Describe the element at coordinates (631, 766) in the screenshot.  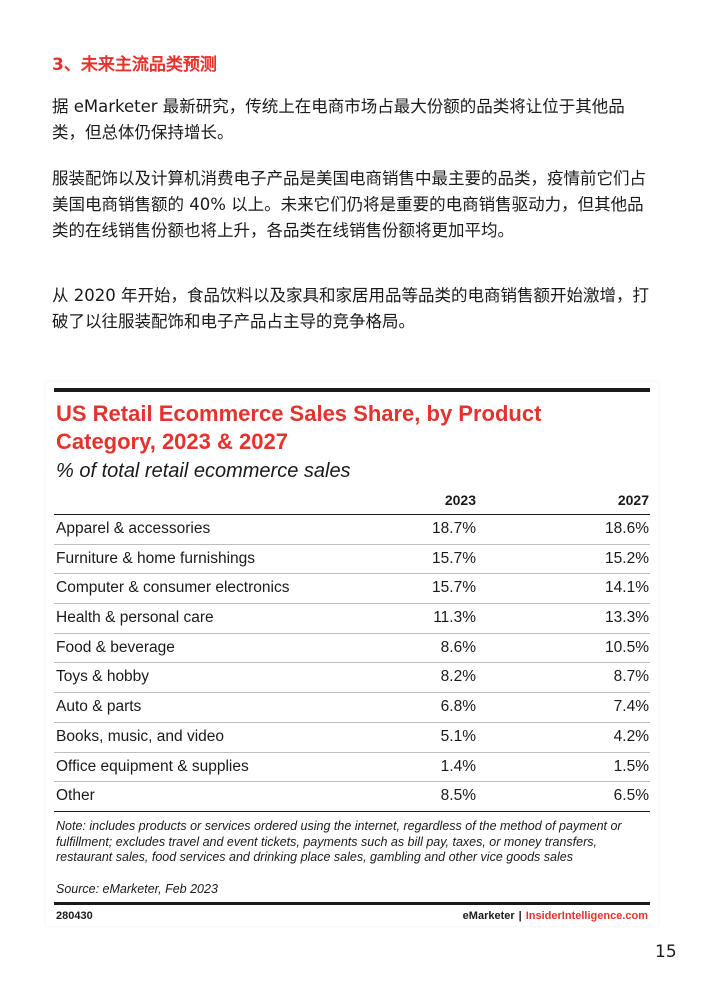
I see `row-value-2027: 1.5%` at that location.